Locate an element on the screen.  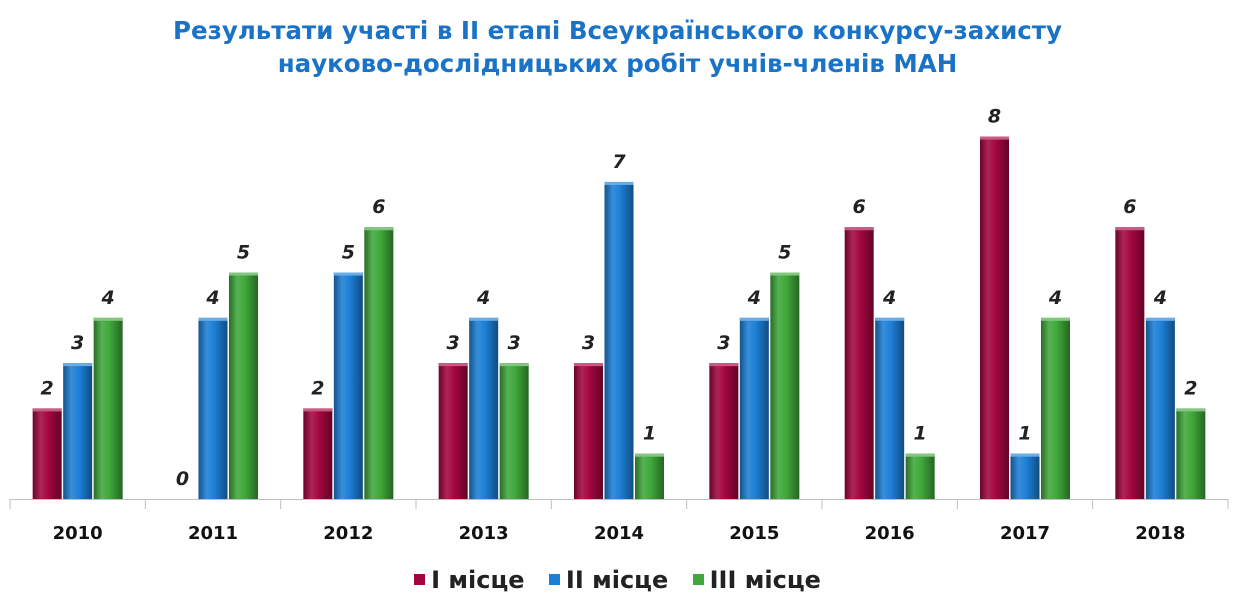
legend-item-first-place: І місце is located at coordinates (469, 580).